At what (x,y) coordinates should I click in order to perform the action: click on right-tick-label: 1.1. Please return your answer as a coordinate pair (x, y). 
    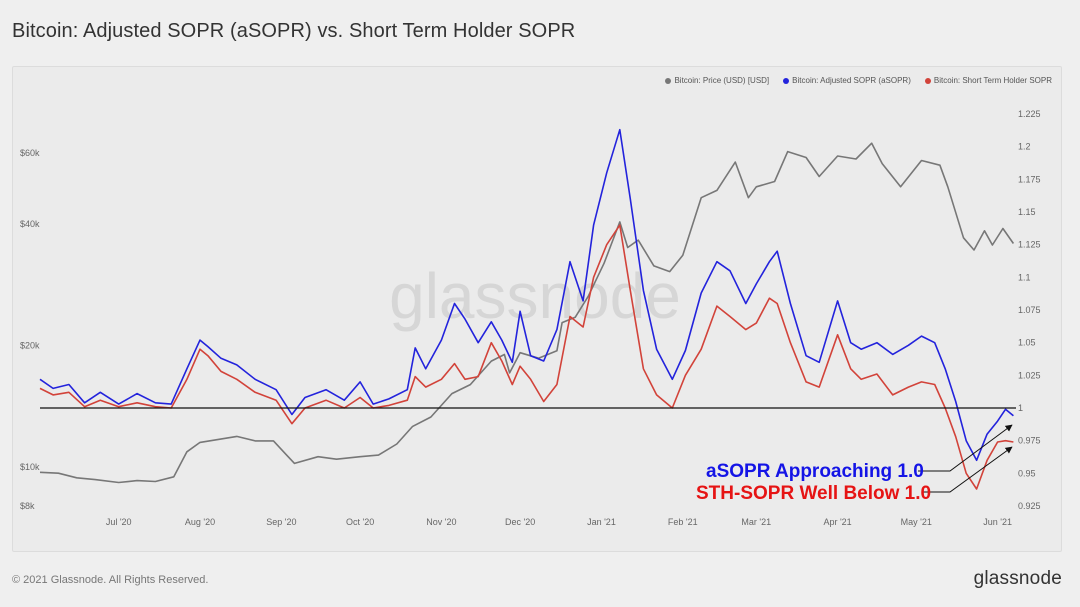
    Looking at the image, I should click on (1024, 277).